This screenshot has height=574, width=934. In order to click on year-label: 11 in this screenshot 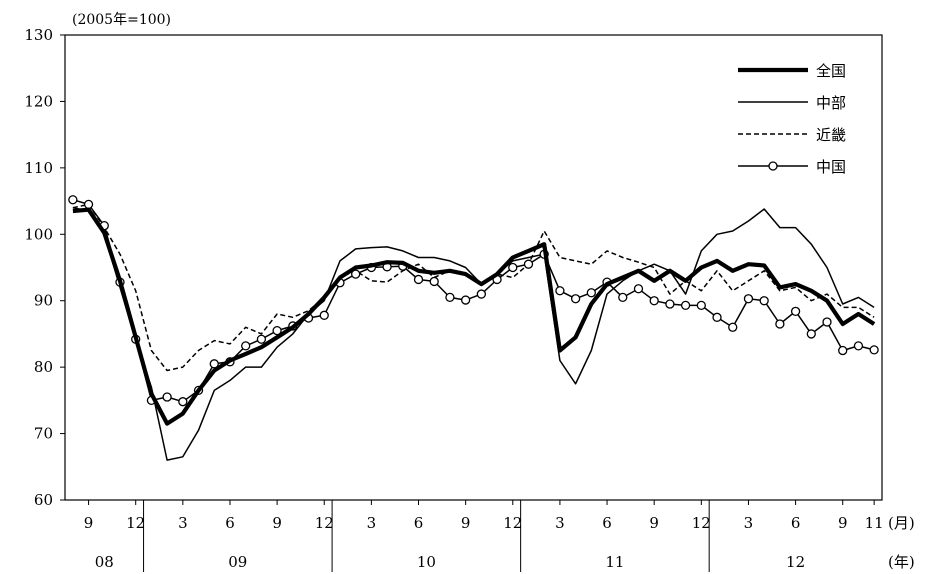, I will do `click(614, 562)`.